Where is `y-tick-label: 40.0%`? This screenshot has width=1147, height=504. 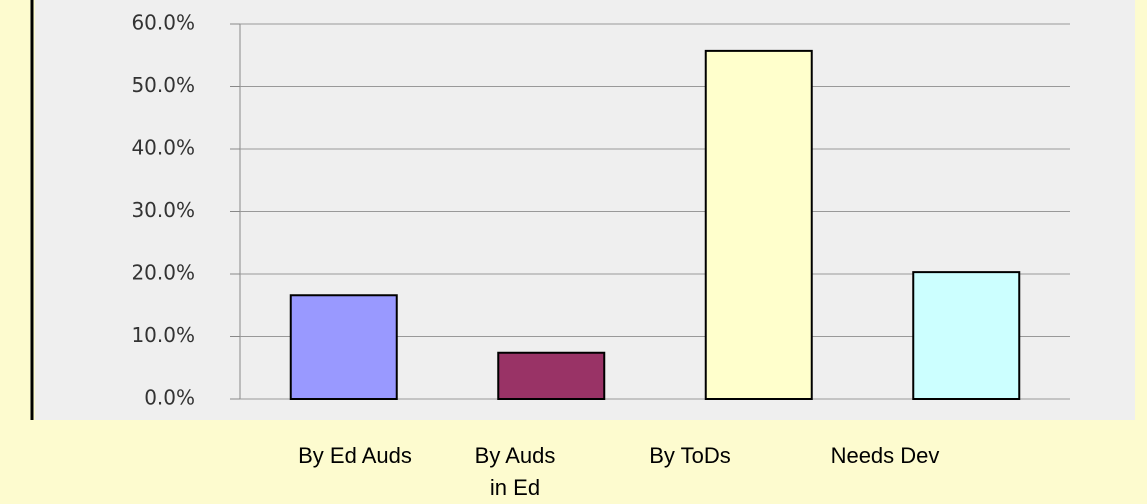
y-tick-label: 40.0% is located at coordinates (163, 148).